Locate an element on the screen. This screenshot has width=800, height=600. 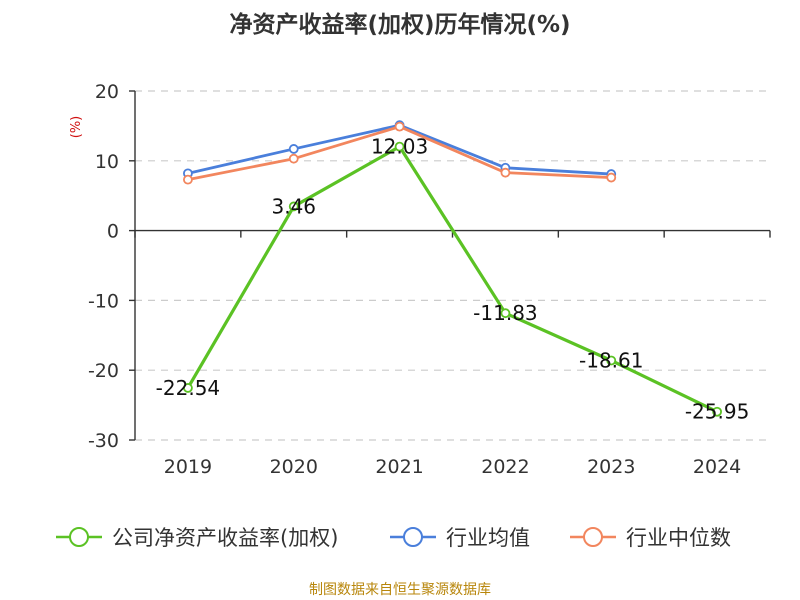
x-tick-label: 2020 is located at coordinates (294, 467).